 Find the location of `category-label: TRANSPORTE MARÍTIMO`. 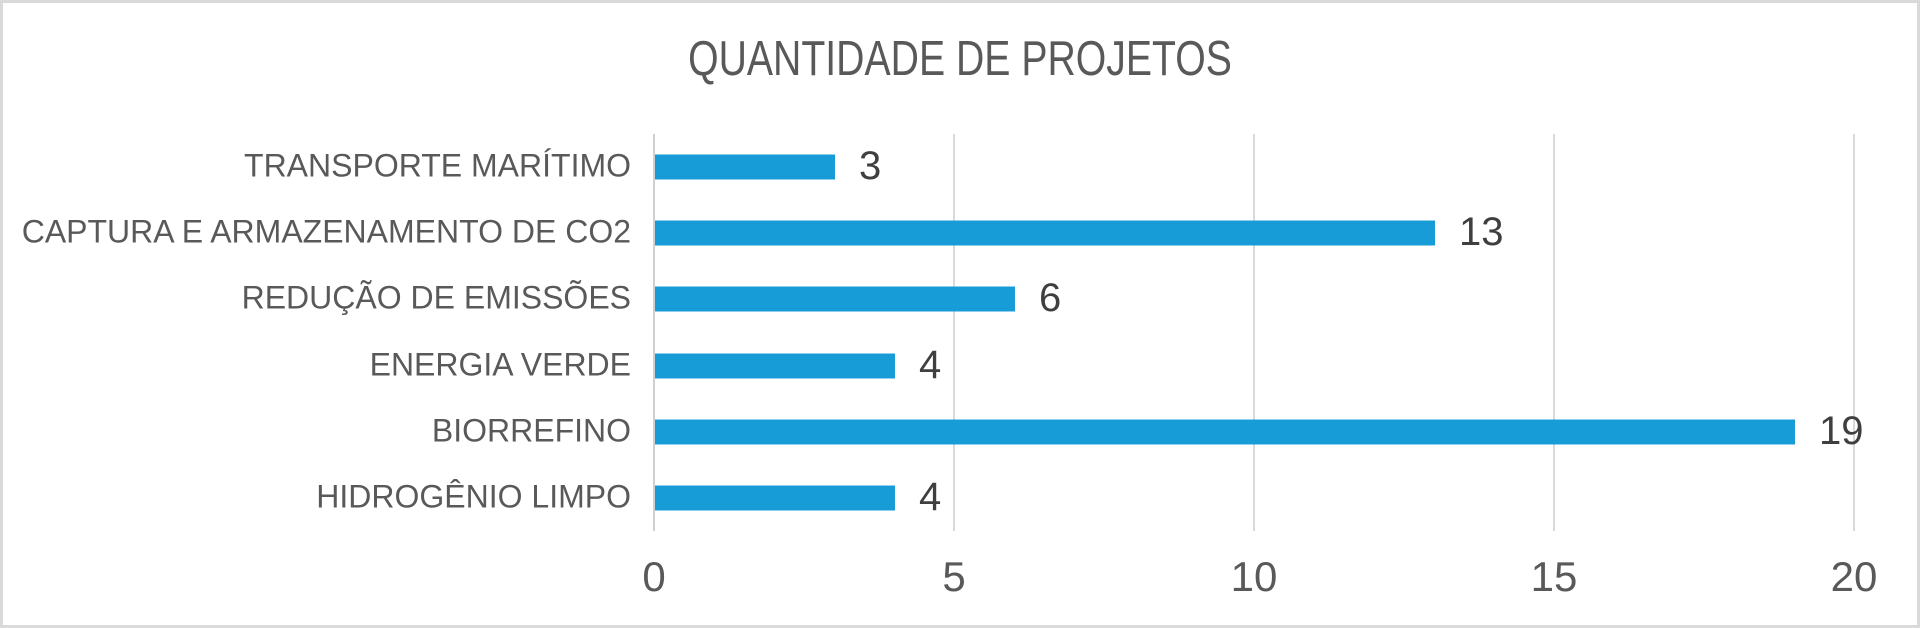

category-label: TRANSPORTE MARÍTIMO is located at coordinates (437, 165).